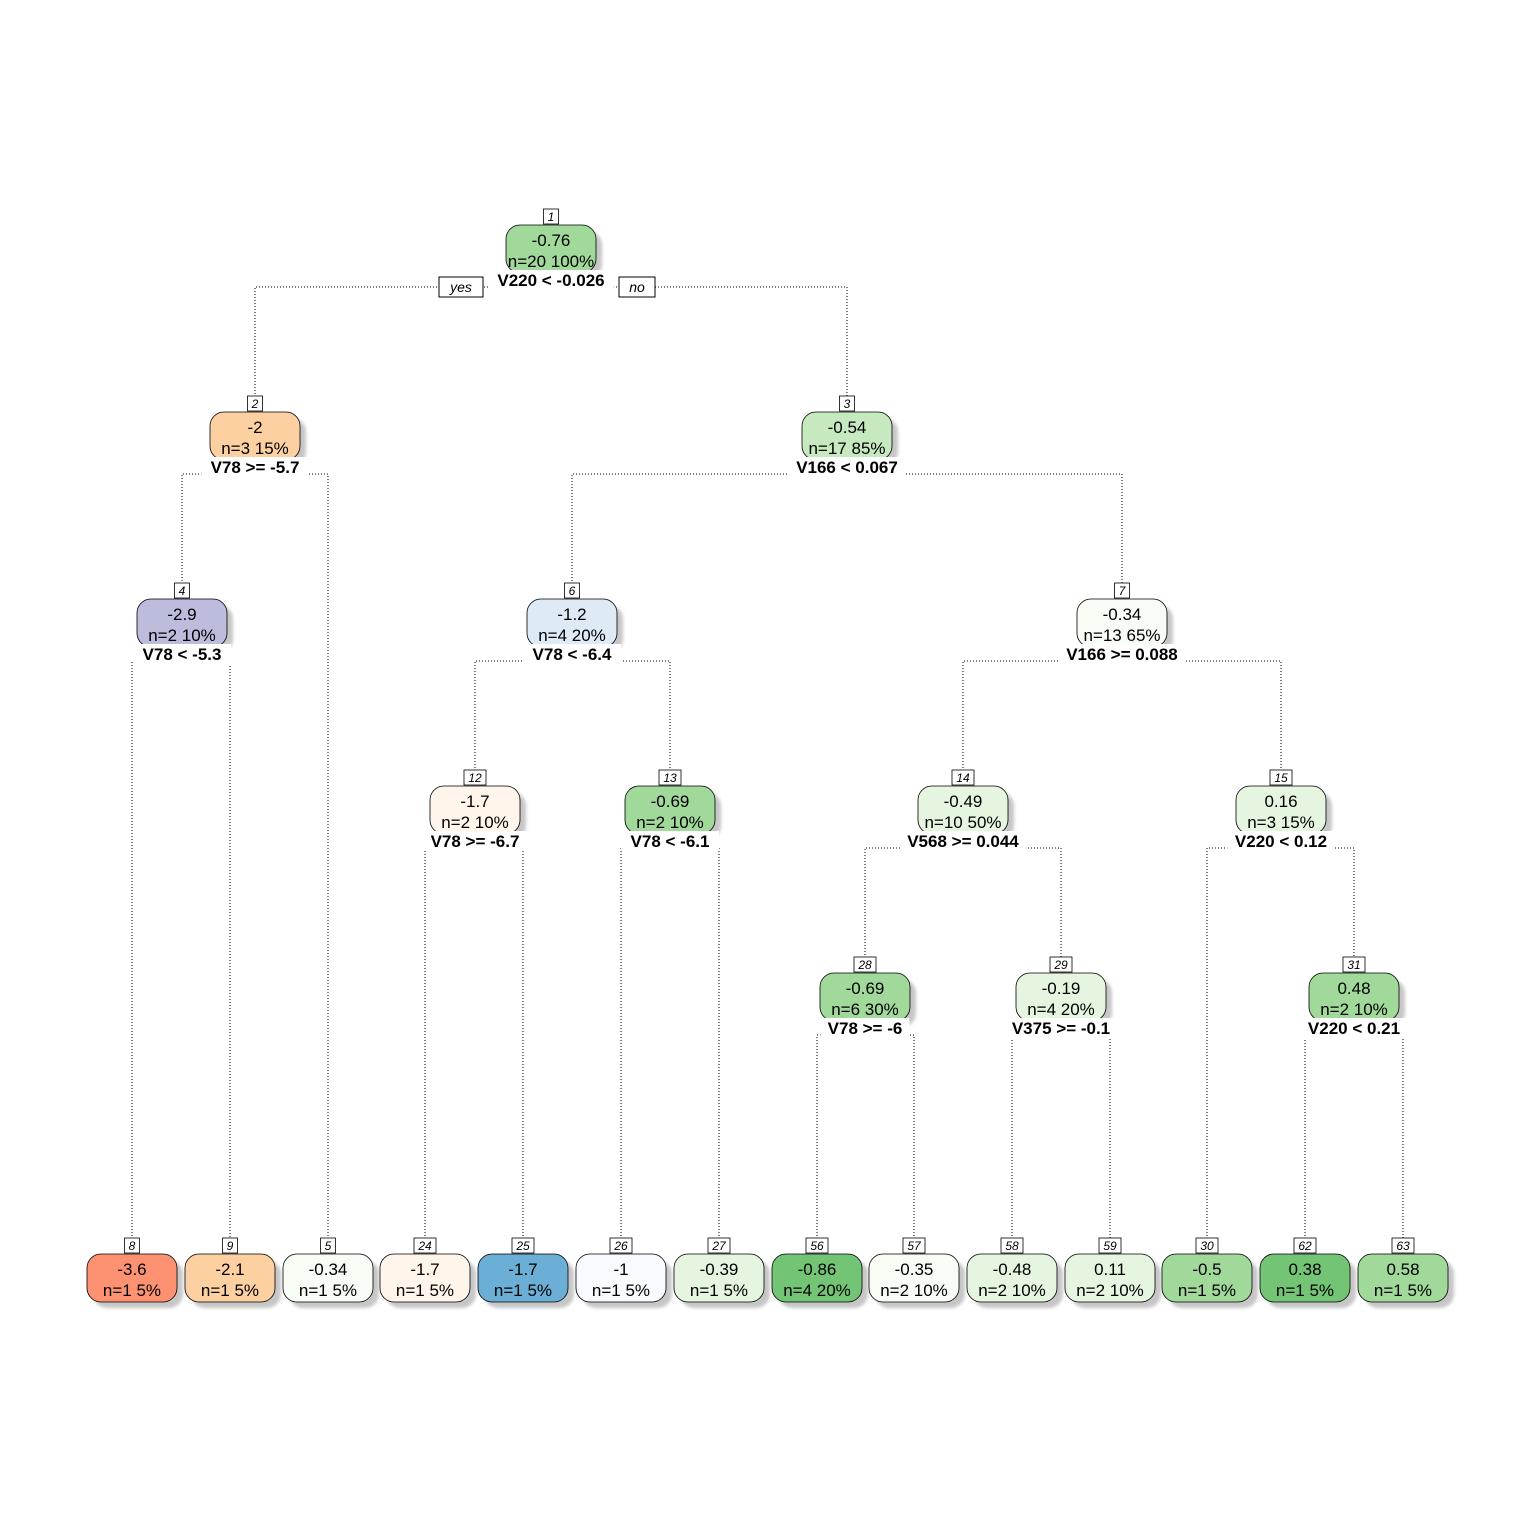 The height and width of the screenshot is (1536, 1536). I want to click on split-label: V166 >= 0.088, so click(1122, 654).